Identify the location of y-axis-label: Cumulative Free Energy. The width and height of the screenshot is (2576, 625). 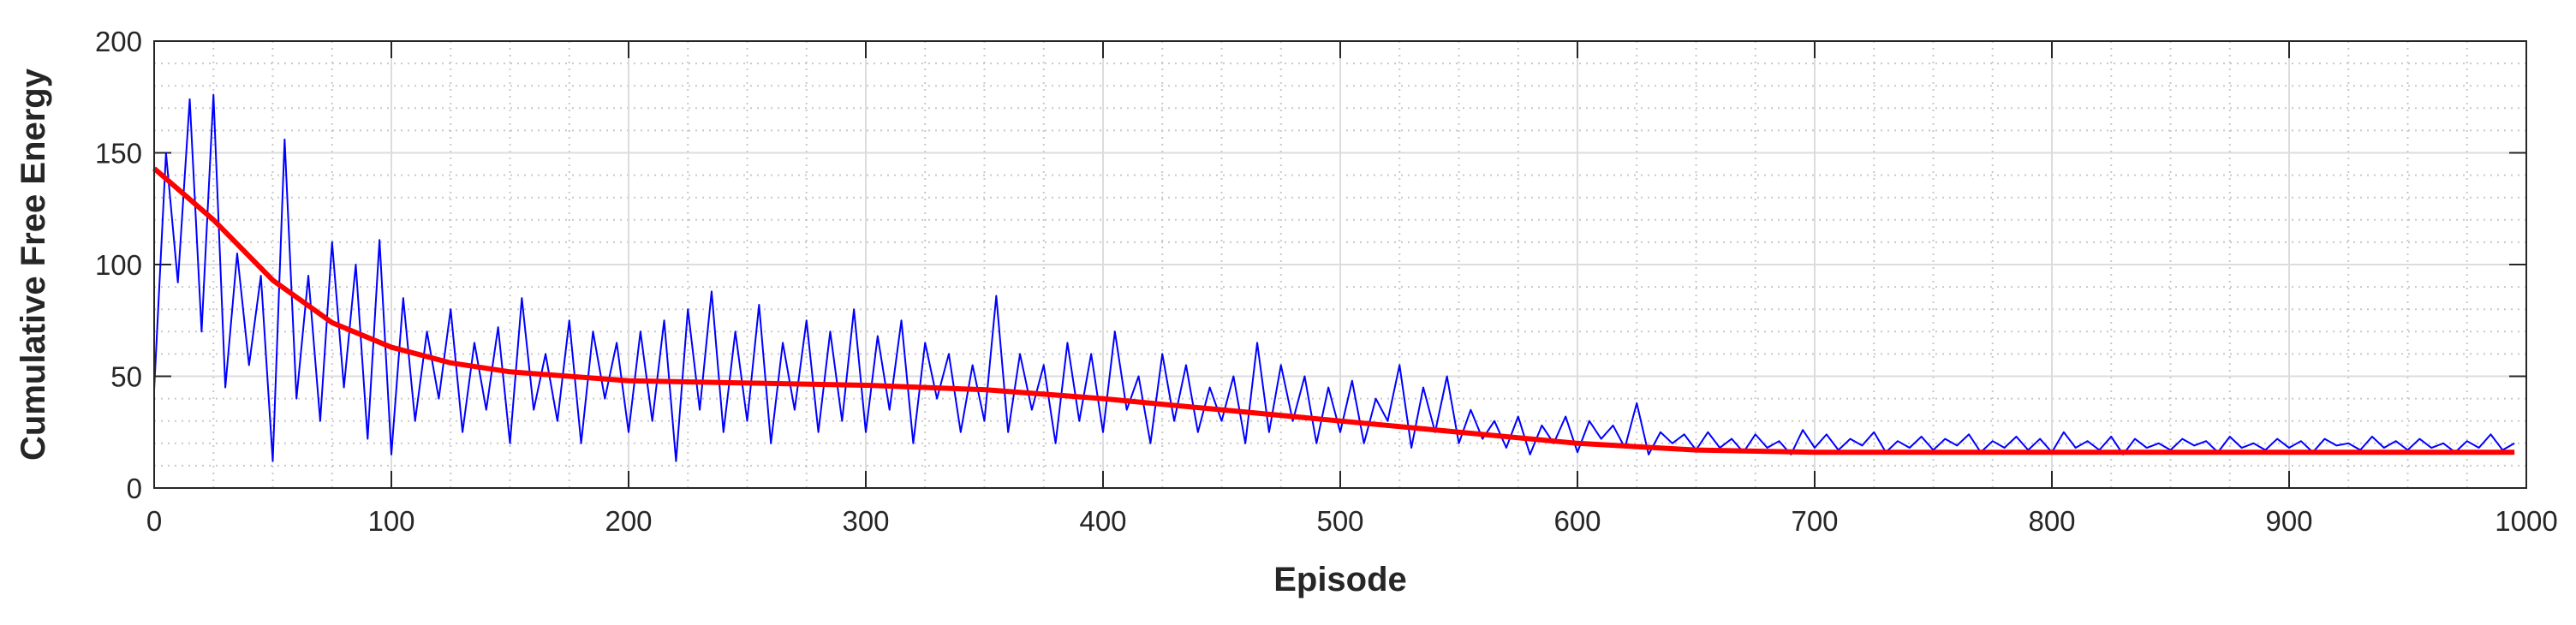
(33, 264).